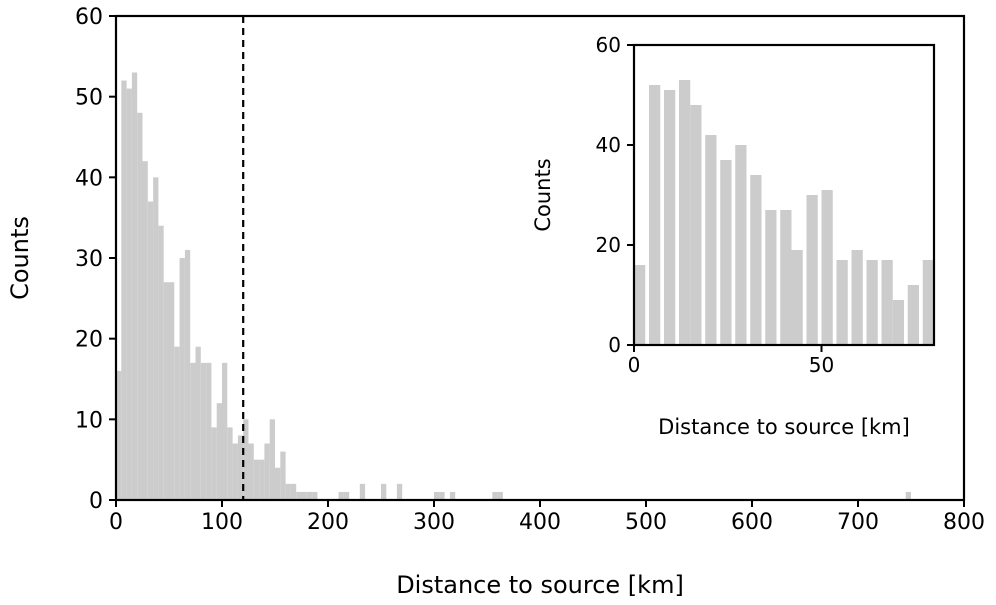  What do you see at coordinates (222, 522) in the screenshot?
I see `x-tick-label: 100` at bounding box center [222, 522].